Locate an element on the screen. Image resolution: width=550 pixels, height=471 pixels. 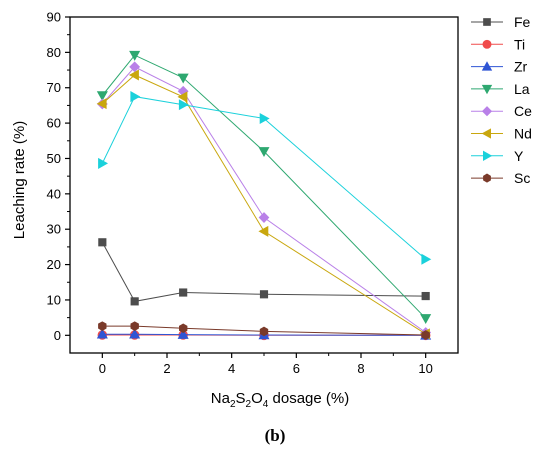
x-axis-title-part: dosage (%) is located at coordinates (308, 398).